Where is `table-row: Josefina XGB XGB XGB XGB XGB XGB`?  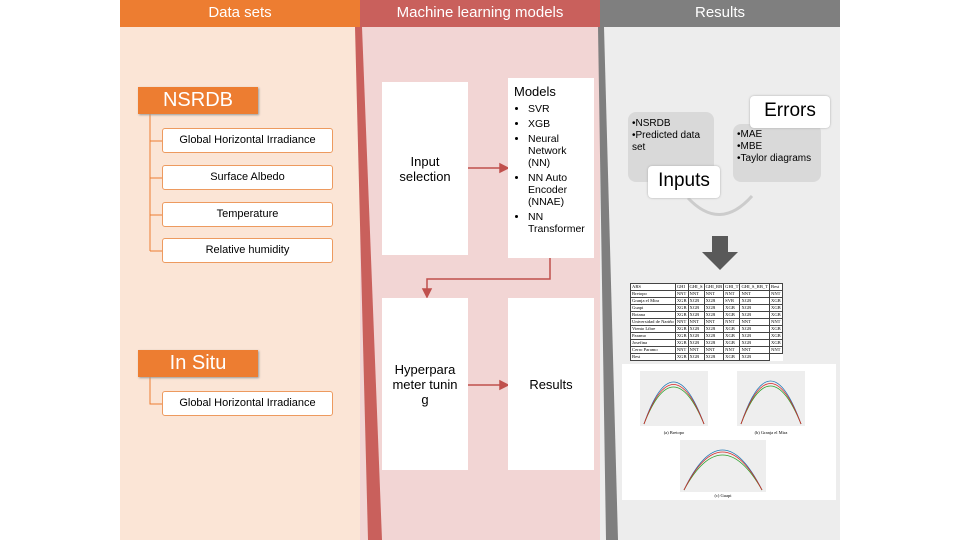
table-row: Josefina XGB XGB XGB XGB XGB XGB is located at coordinates (706, 343).